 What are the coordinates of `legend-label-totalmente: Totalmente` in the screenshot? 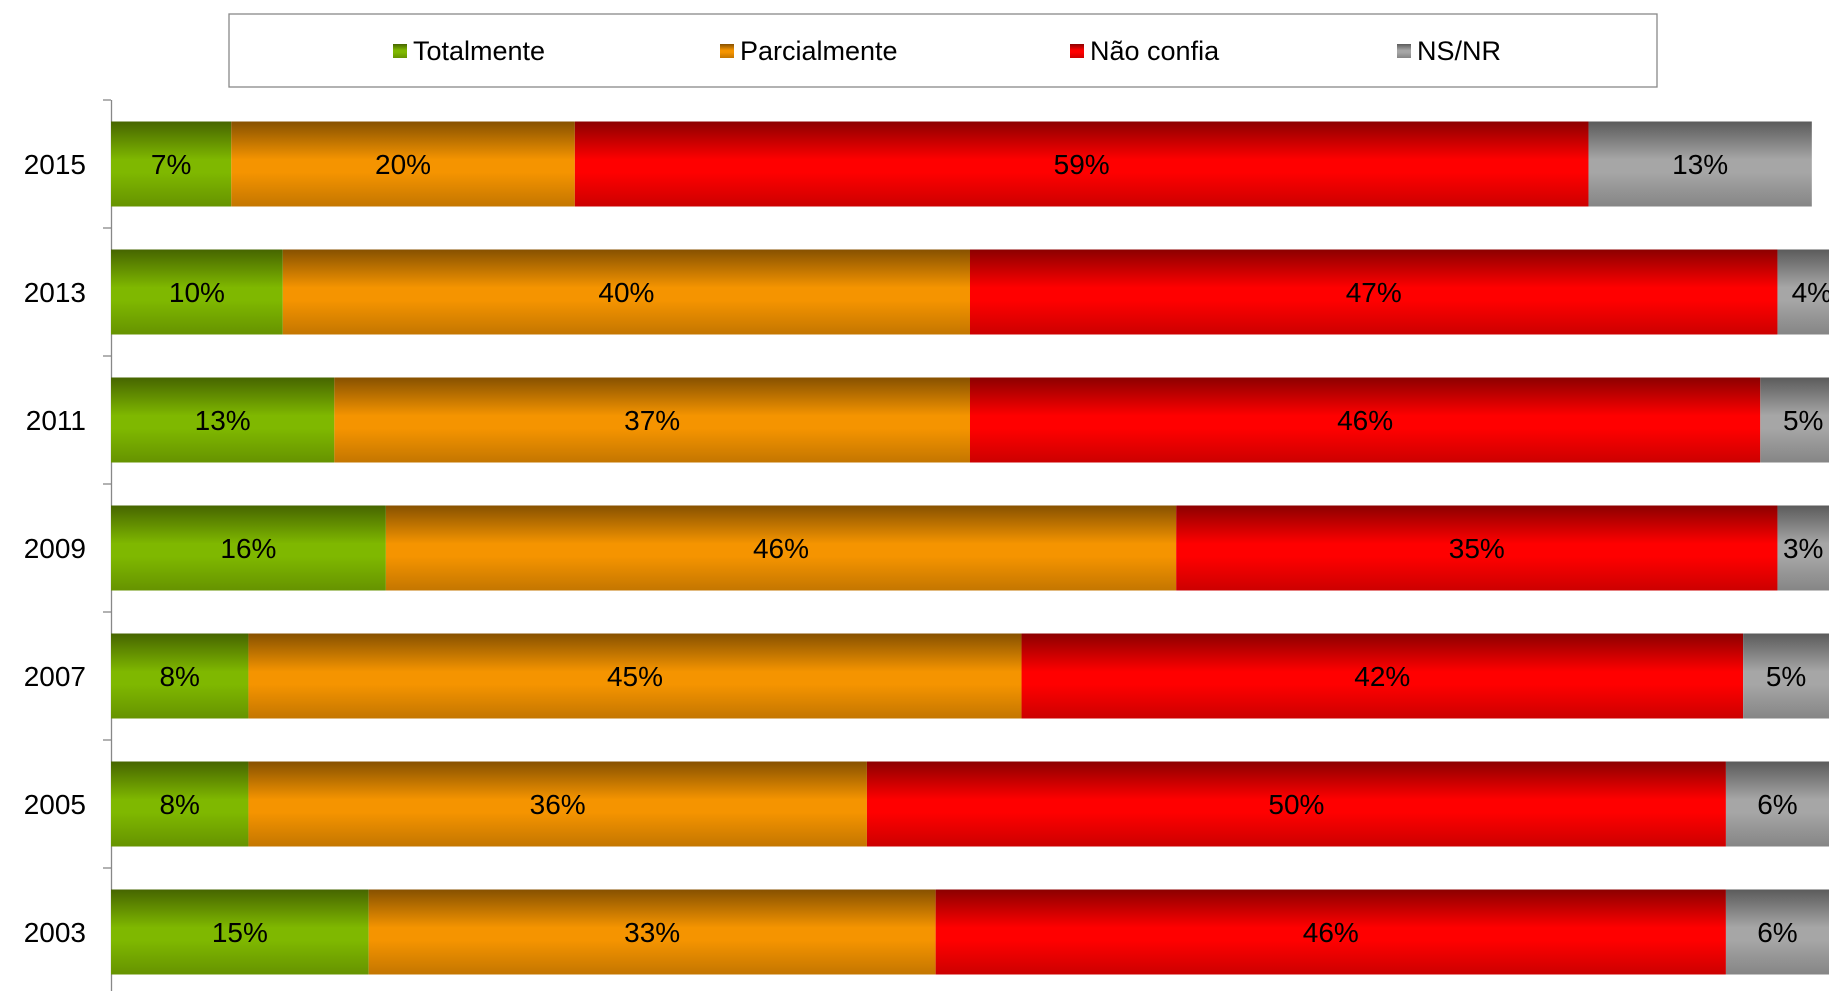 It's located at (479, 51).